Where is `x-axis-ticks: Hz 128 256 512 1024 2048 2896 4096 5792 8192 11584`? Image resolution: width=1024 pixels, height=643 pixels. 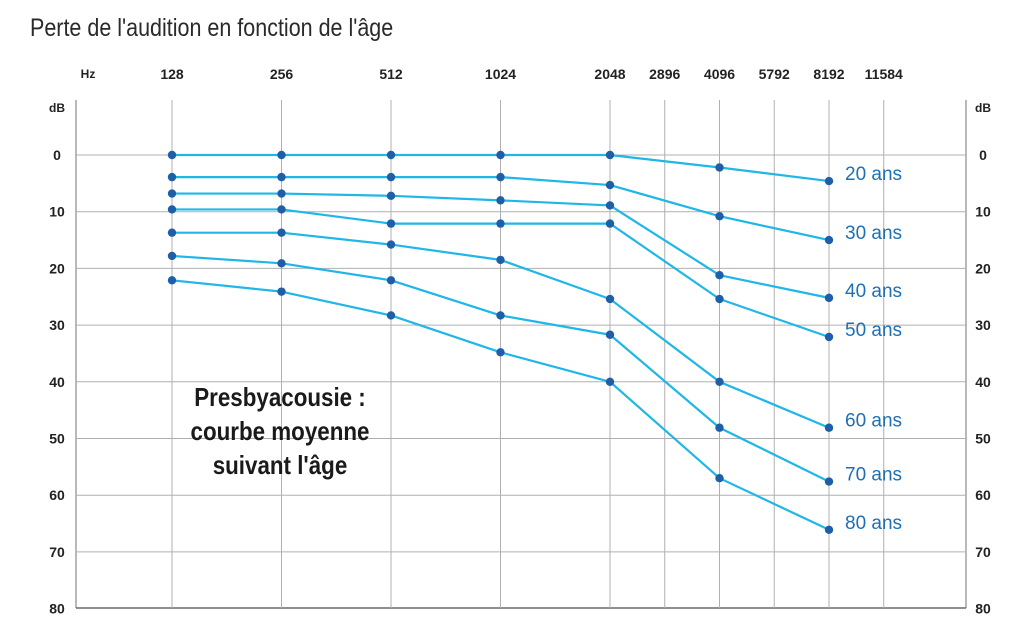
x-axis-ticks: Hz 128 256 512 1024 2048 2896 4096 5792 8192 11584 is located at coordinates (492, 74).